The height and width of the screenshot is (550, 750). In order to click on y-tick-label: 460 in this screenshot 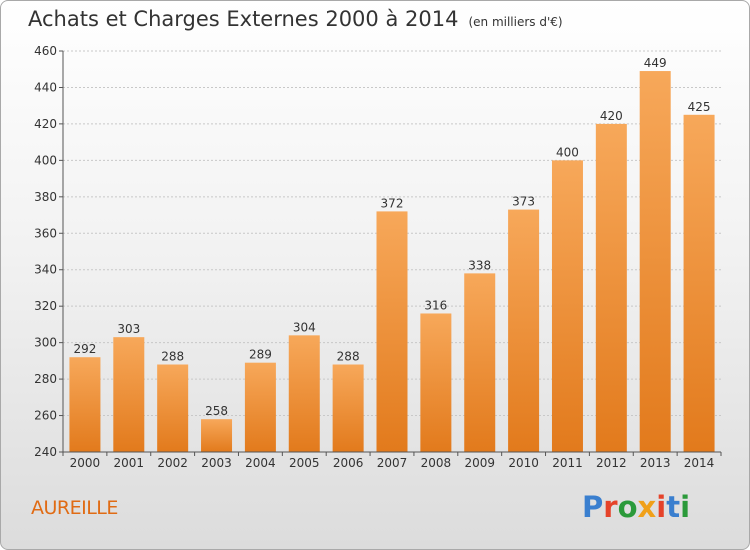, I will do `click(45, 51)`.